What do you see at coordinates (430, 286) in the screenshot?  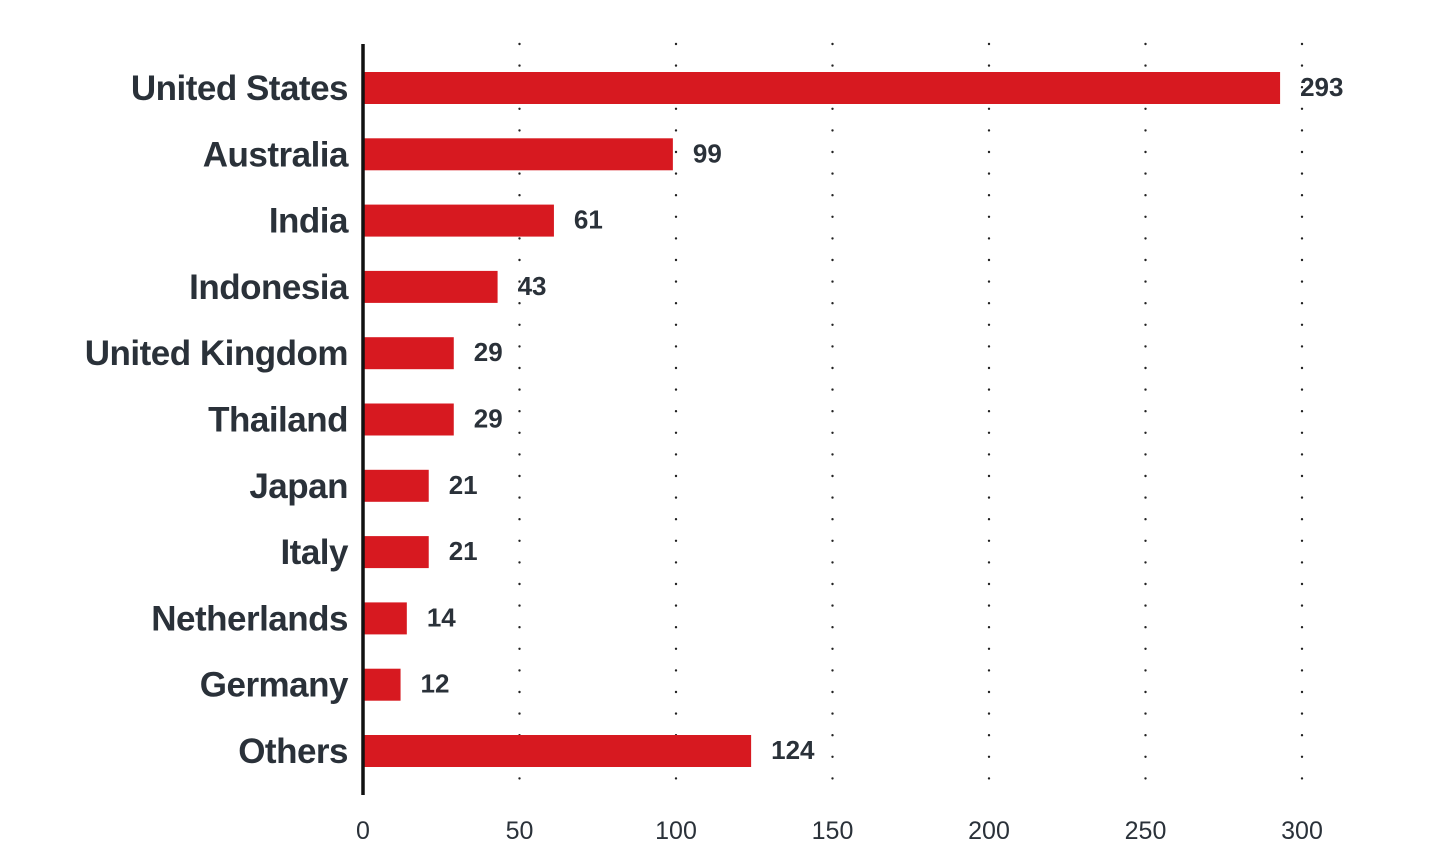 I see `bar-indonesia` at bounding box center [430, 286].